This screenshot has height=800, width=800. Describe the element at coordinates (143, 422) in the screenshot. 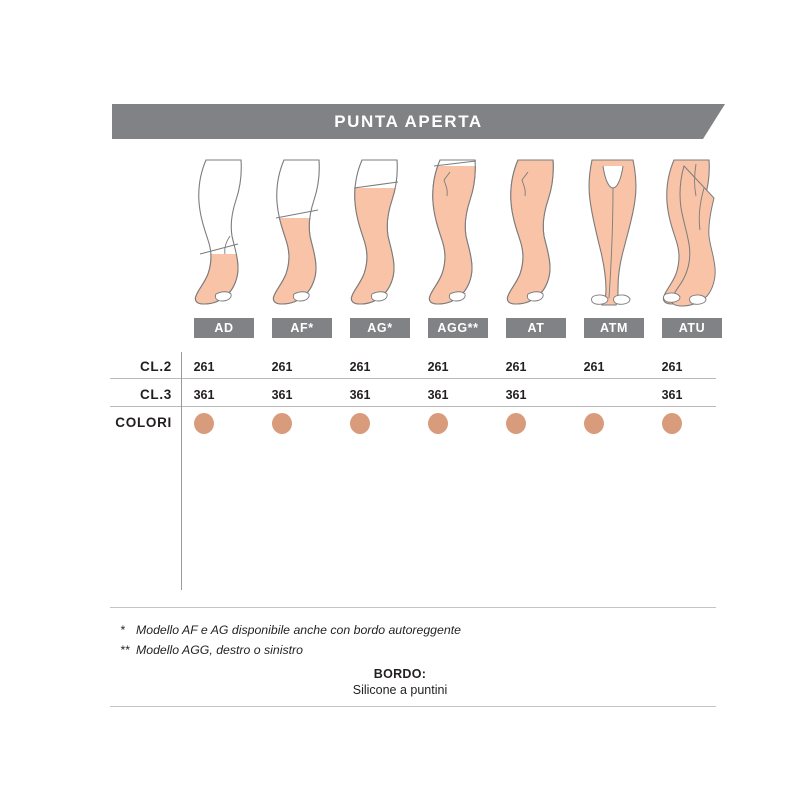

I see `row-header-colori: COLORI` at that location.